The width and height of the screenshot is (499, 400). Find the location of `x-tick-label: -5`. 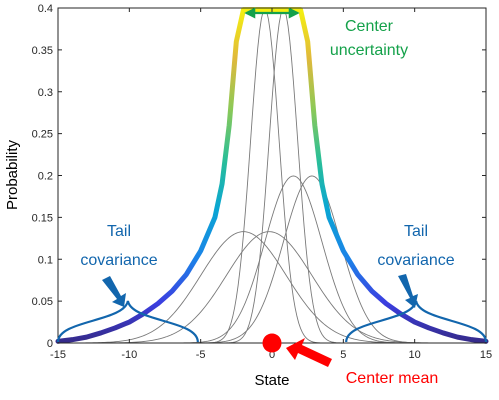

x-tick-label: -5 is located at coordinates (201, 355).